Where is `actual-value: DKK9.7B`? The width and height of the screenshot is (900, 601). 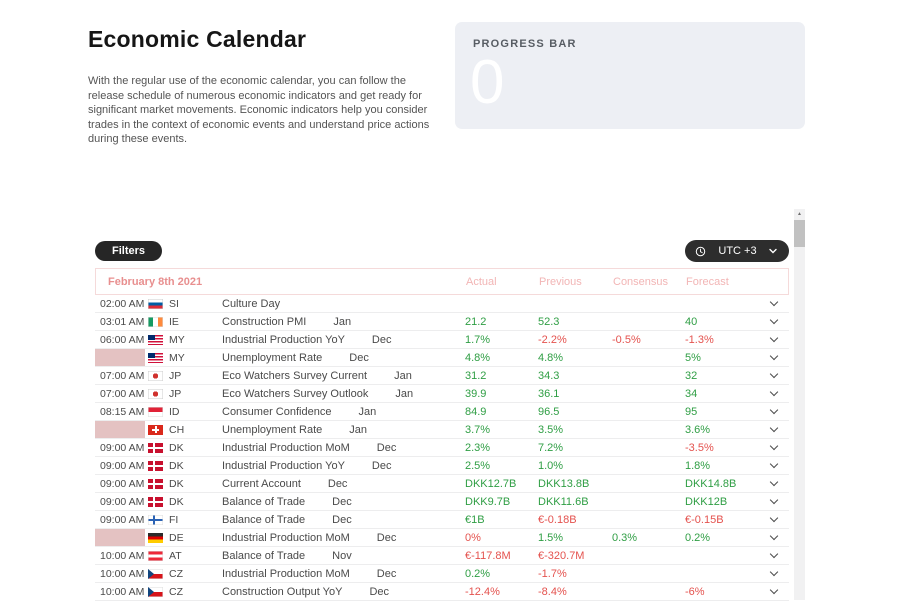
actual-value: DKK9.7B is located at coordinates (488, 501).